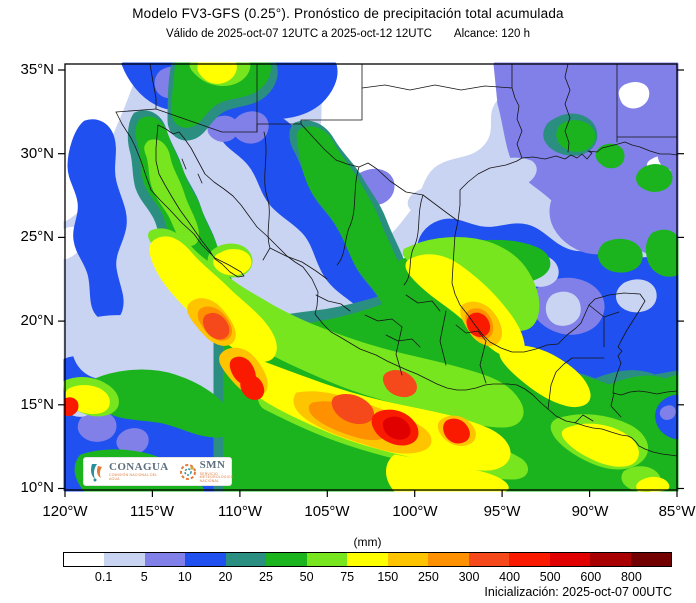  I want to click on smn-logo: SMN SERVICIO METEOROLÓGICO NACIONAL, so click(217, 471).